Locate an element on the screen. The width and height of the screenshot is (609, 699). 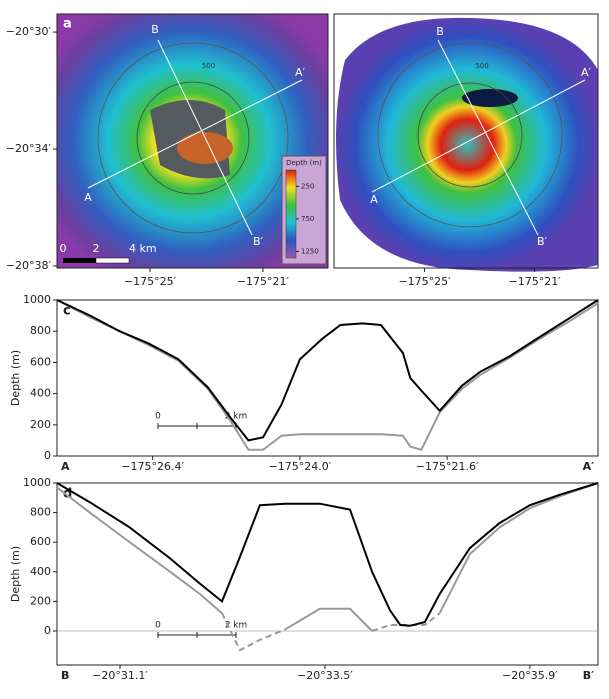
y-tick-label: −20°38′ is located at coordinates (29, 265).